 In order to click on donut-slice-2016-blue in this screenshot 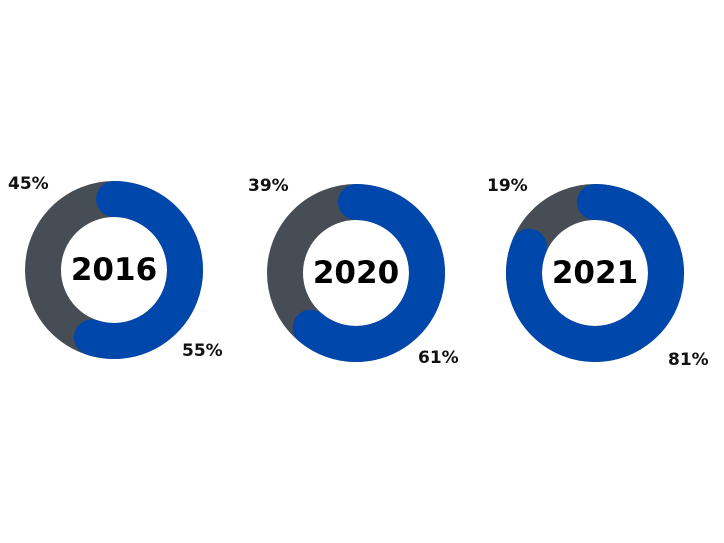, I will do `click(114, 270)`.